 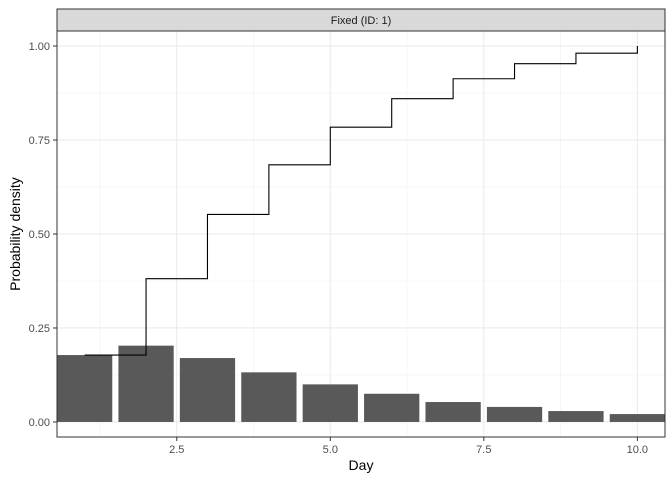 I want to click on x-axis-title: Day, so click(x=361, y=465).